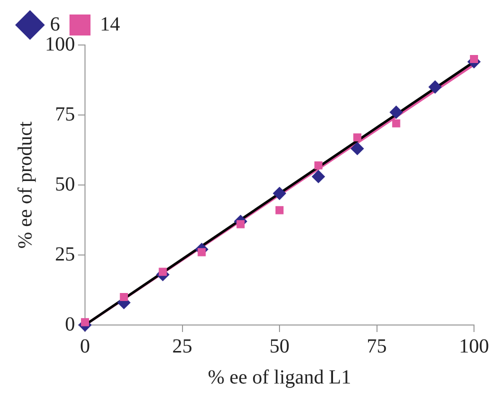  What do you see at coordinates (25, 184) in the screenshot?
I see `y-axis-title: % ee of product` at bounding box center [25, 184].